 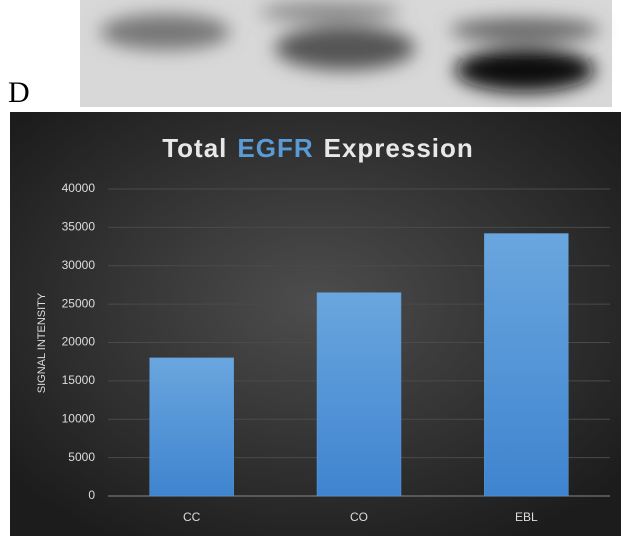 What do you see at coordinates (42, 342) in the screenshot?
I see `y-axis-label: SIGNAL INTENSITY` at bounding box center [42, 342].